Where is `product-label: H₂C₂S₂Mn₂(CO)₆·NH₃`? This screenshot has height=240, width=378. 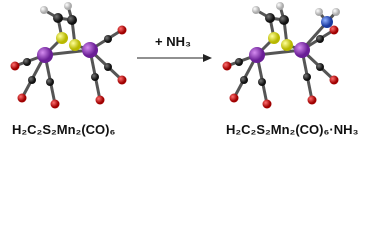
product-label: H₂C₂S₂Mn₂(CO)₆·NH₃ is located at coordinates (292, 129).